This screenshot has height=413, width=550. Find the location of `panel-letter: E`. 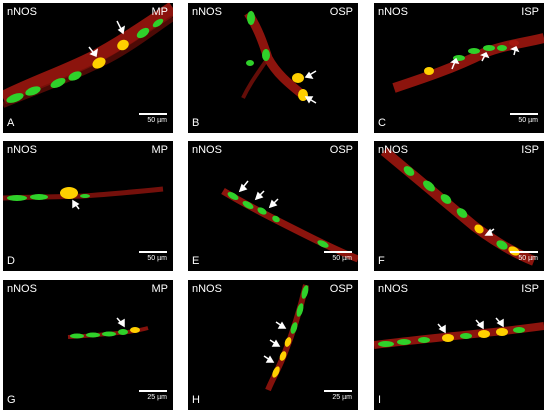

panel-letter: E is located at coordinates (196, 261).